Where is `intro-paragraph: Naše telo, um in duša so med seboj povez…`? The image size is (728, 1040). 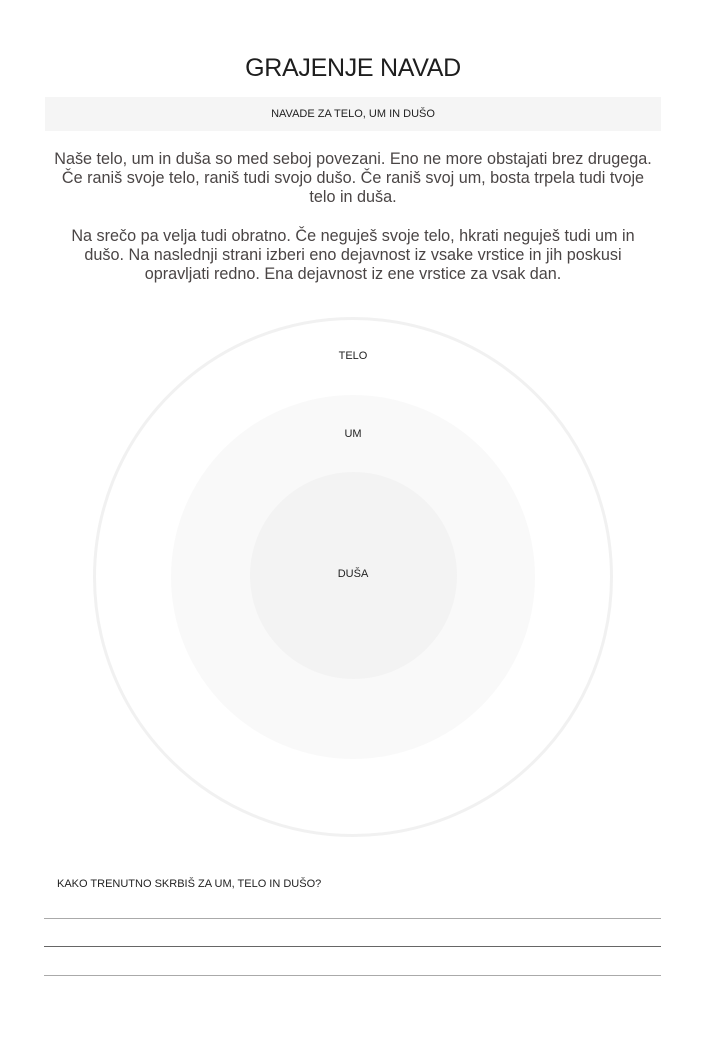 intro-paragraph: Naše telo, um in duša so med seboj povez… is located at coordinates (353, 178).